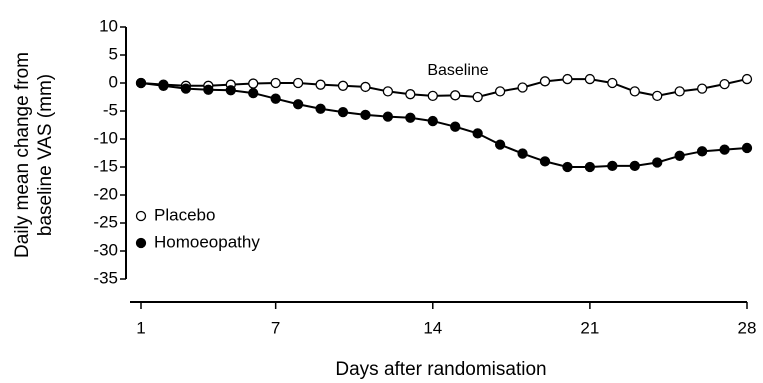  I want to click on y-tick-label: -30, so click(105, 249).